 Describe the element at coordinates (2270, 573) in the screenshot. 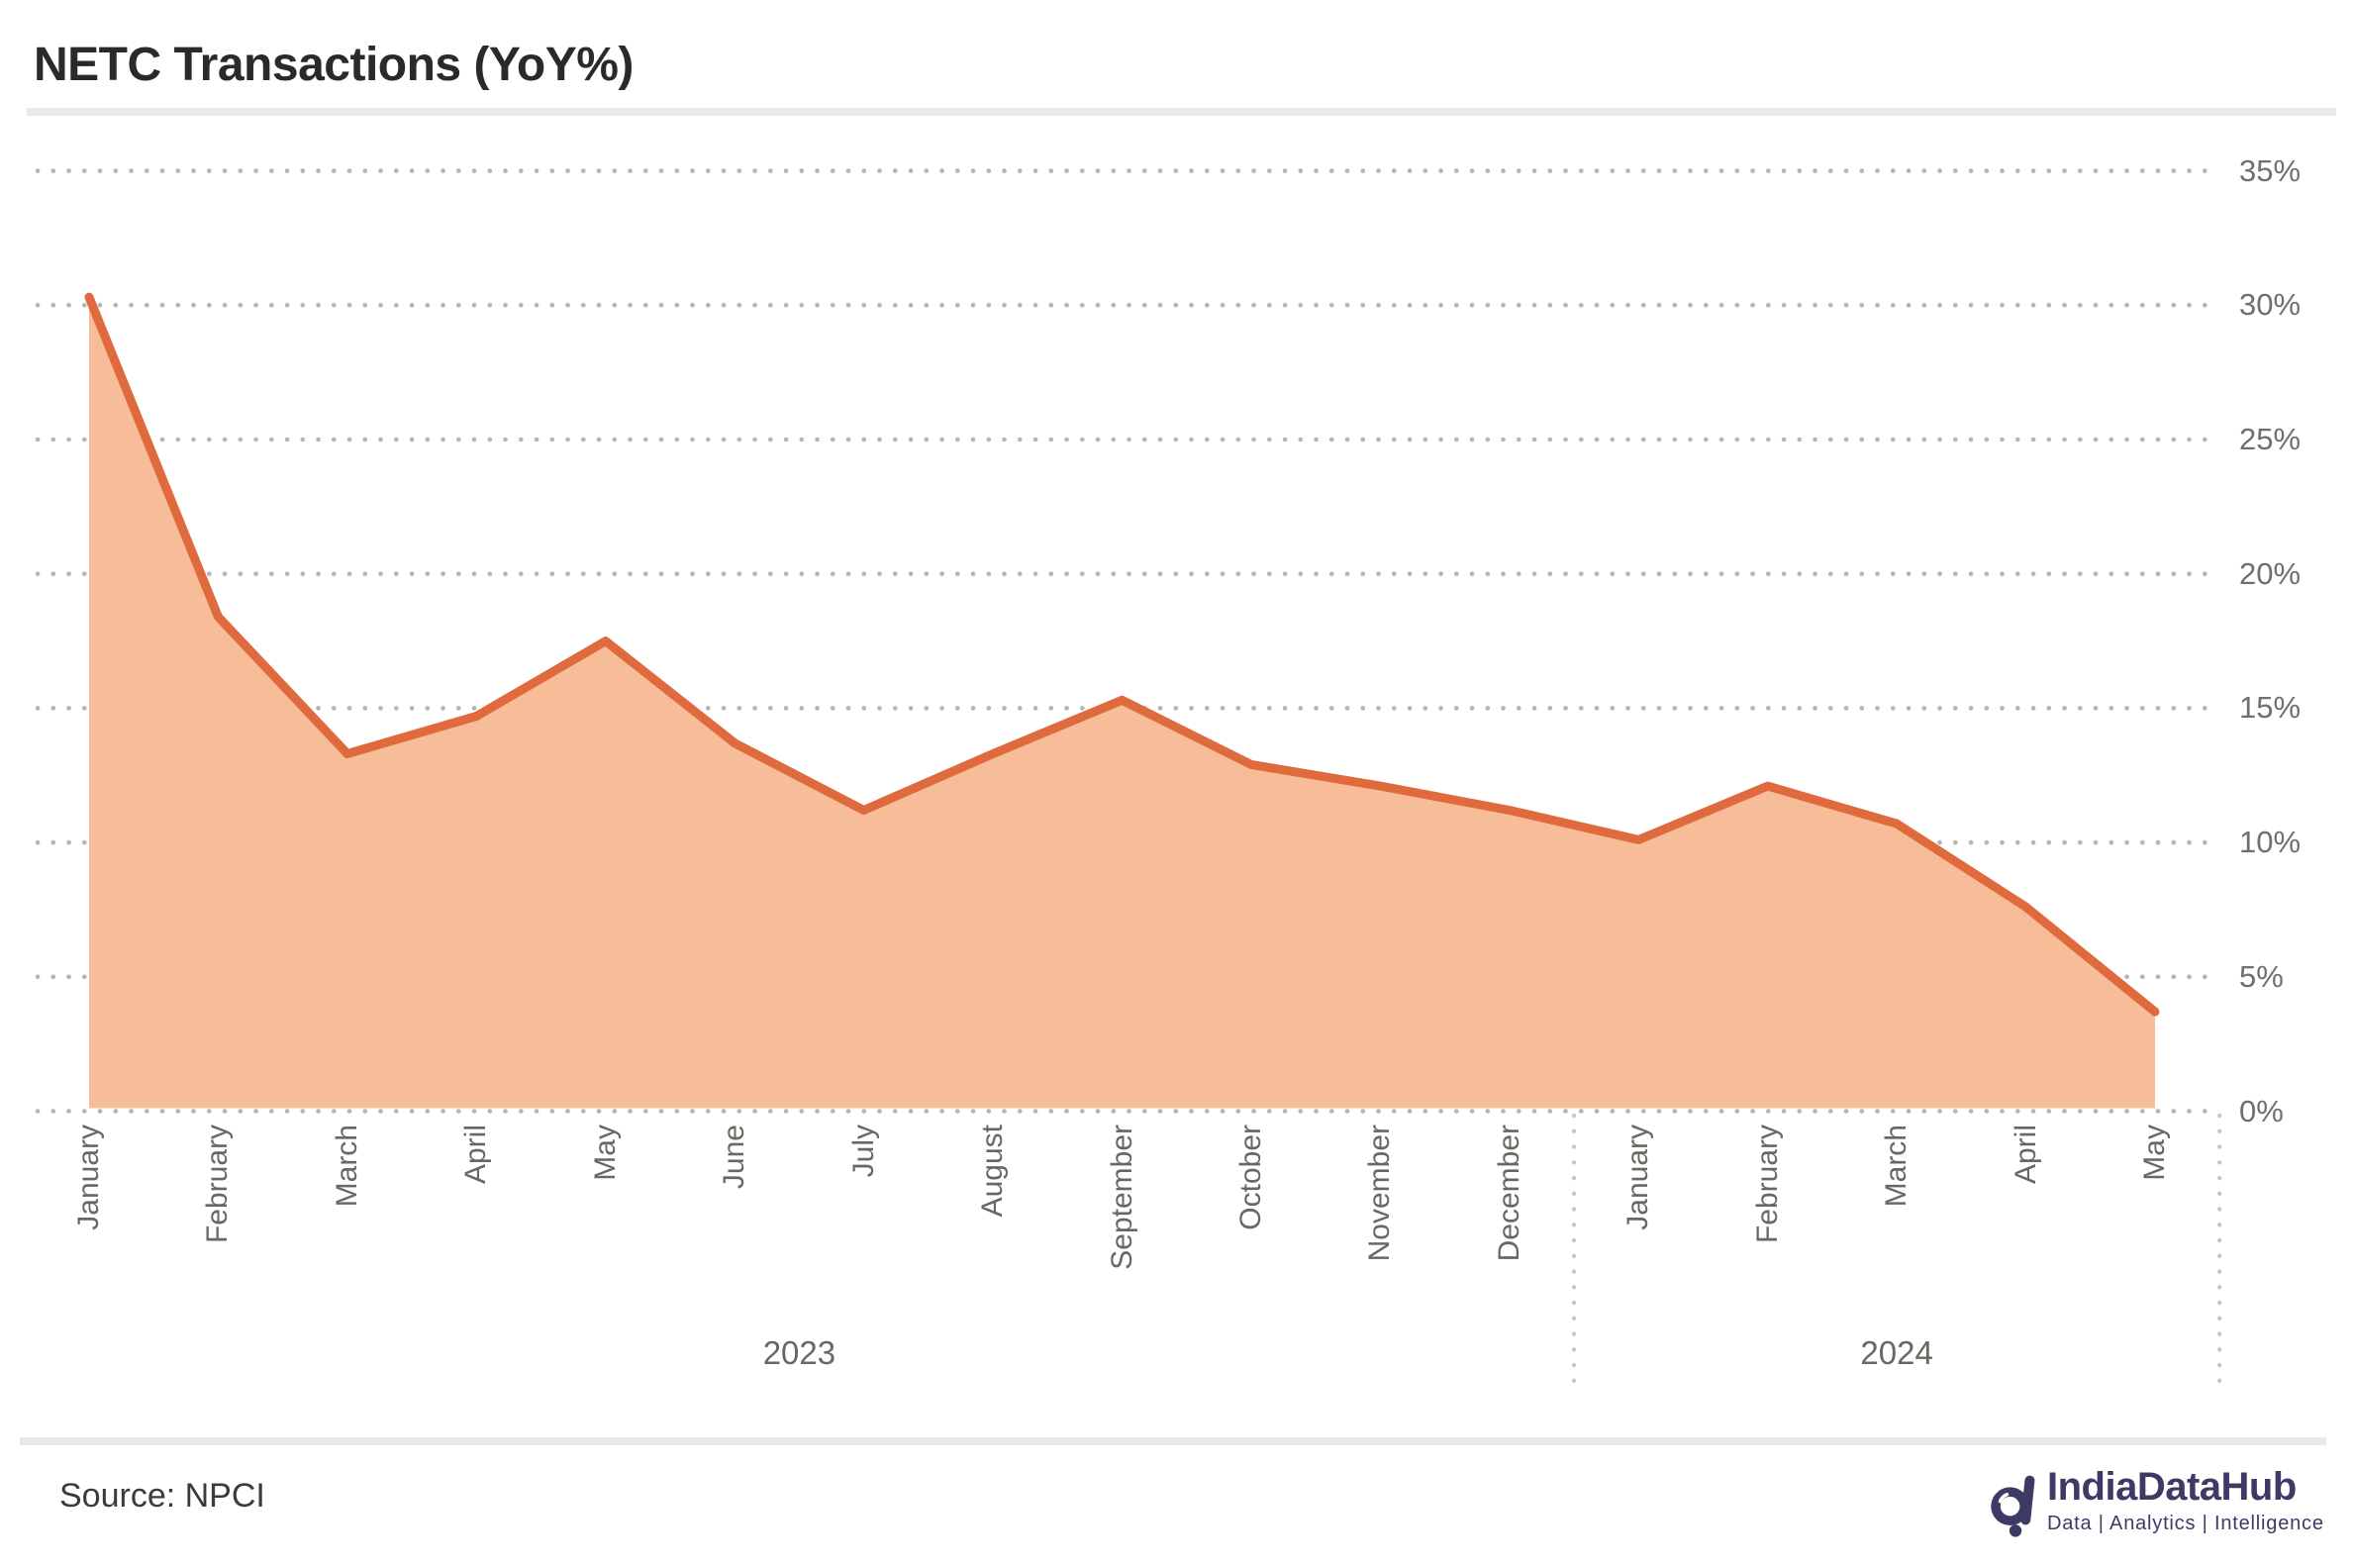

I see `y-tick-label: 20%` at that location.